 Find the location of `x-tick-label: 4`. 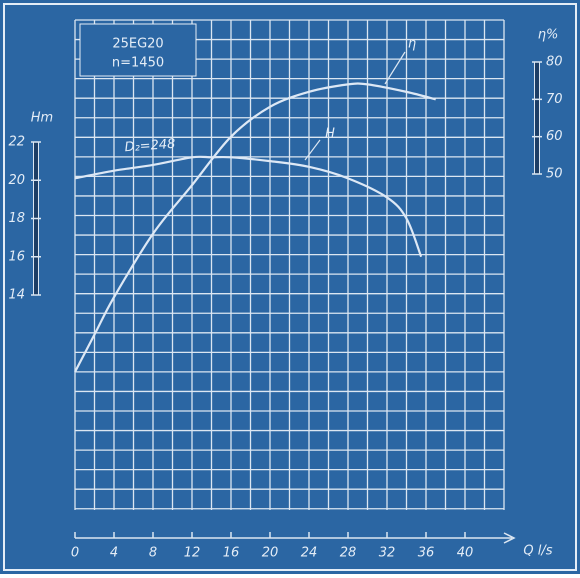

x-tick-label: 4 is located at coordinates (114, 553).